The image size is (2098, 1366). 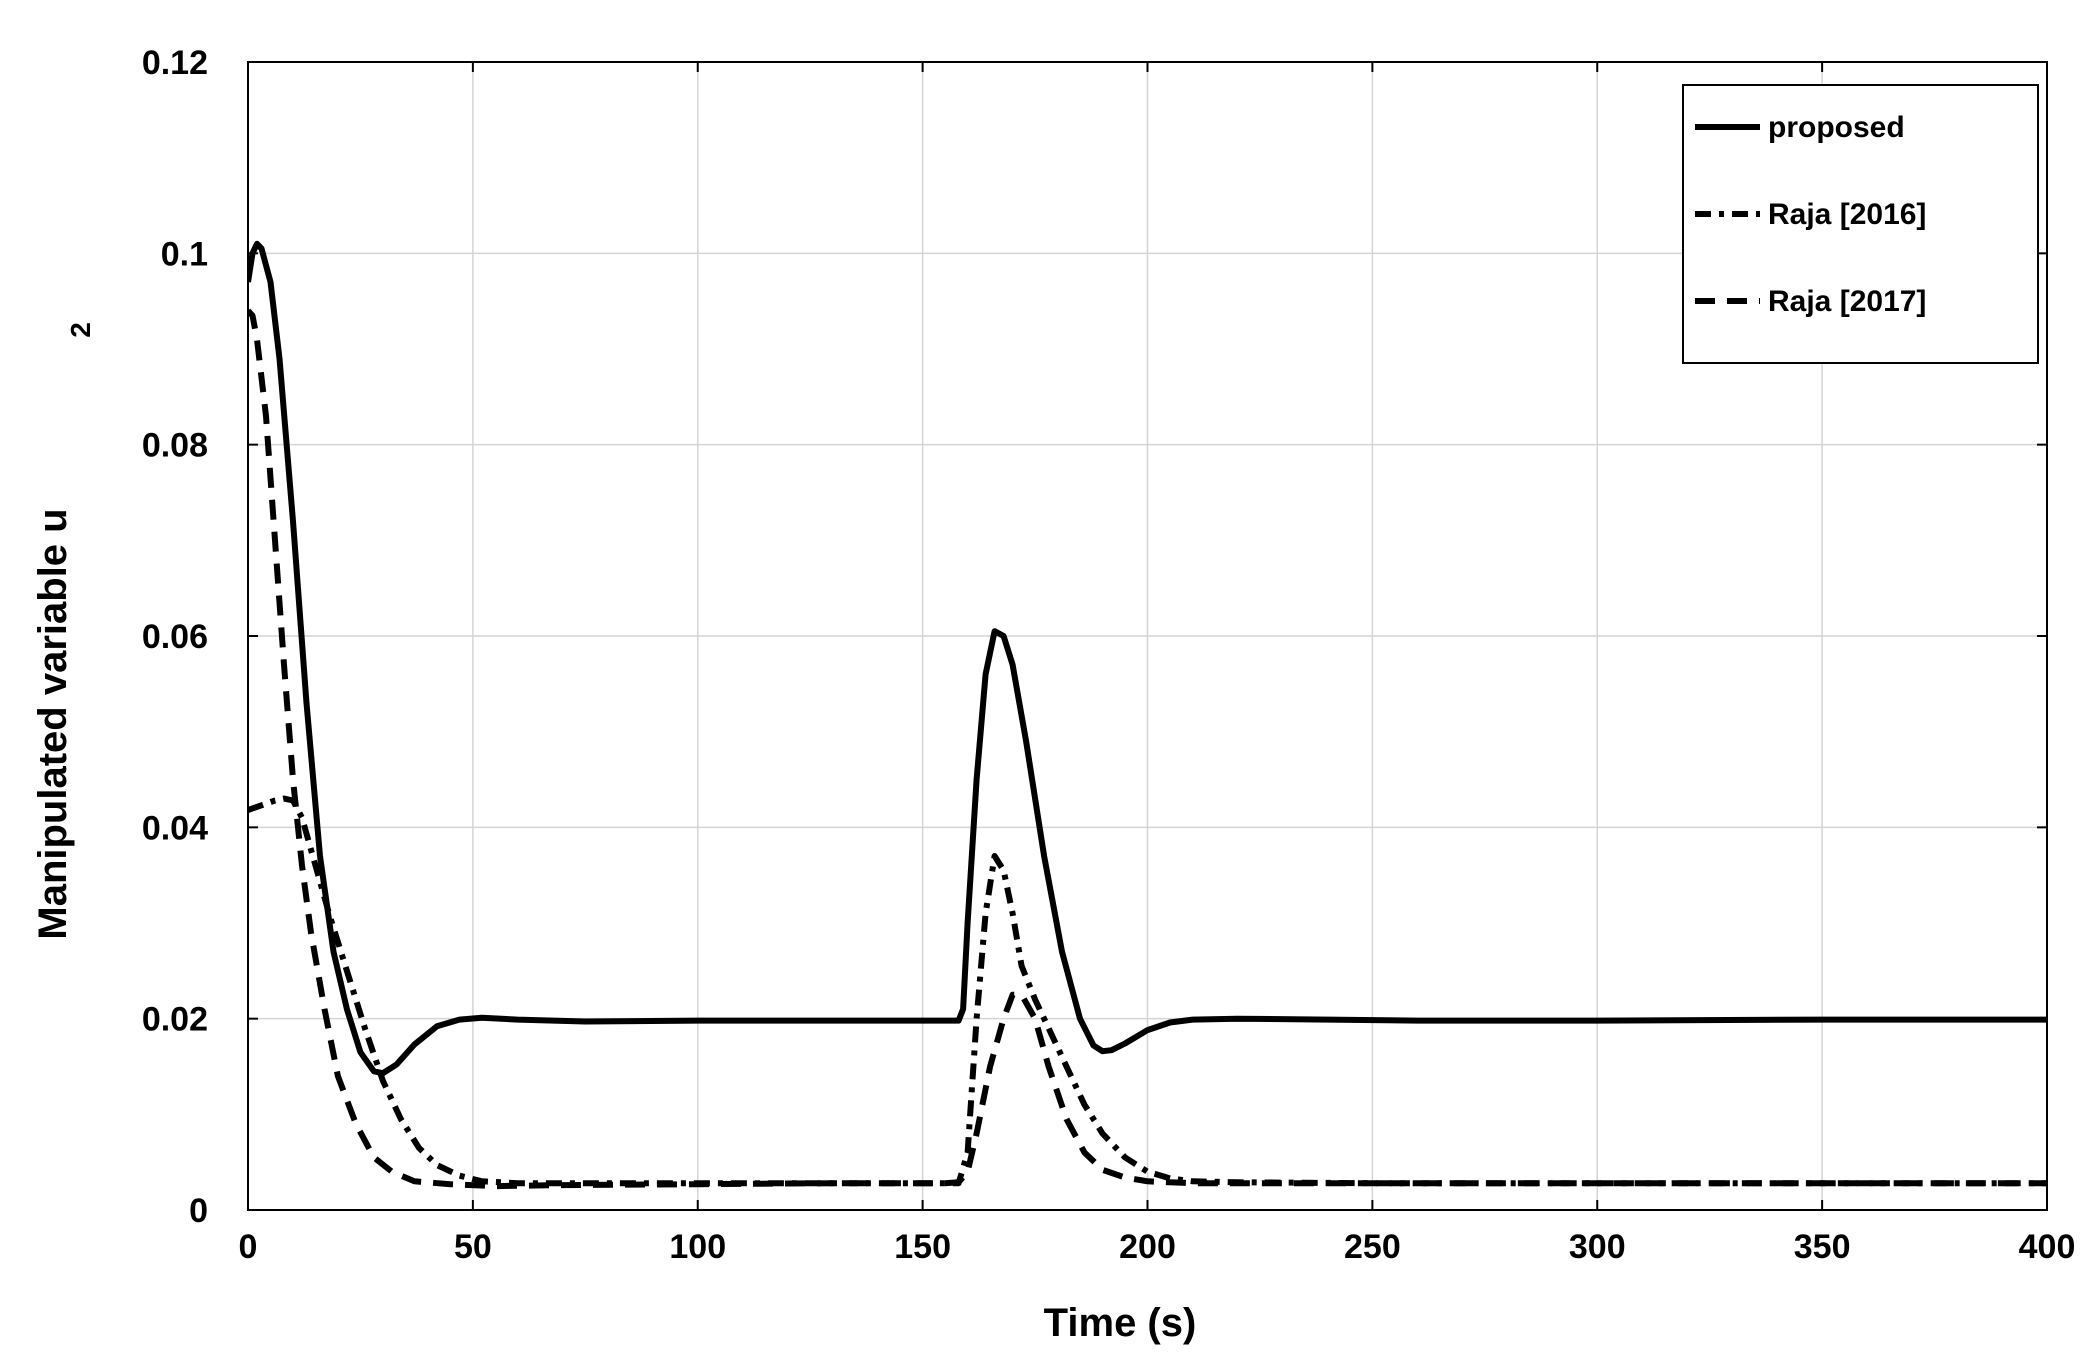 I want to click on legend-label-0: proposed, so click(x=1836, y=127).